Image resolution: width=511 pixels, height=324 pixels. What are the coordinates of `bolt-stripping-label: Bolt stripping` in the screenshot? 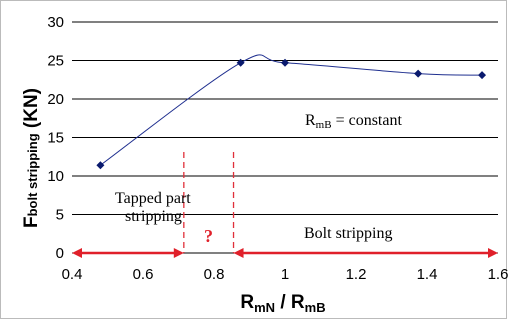 It's located at (348, 233).